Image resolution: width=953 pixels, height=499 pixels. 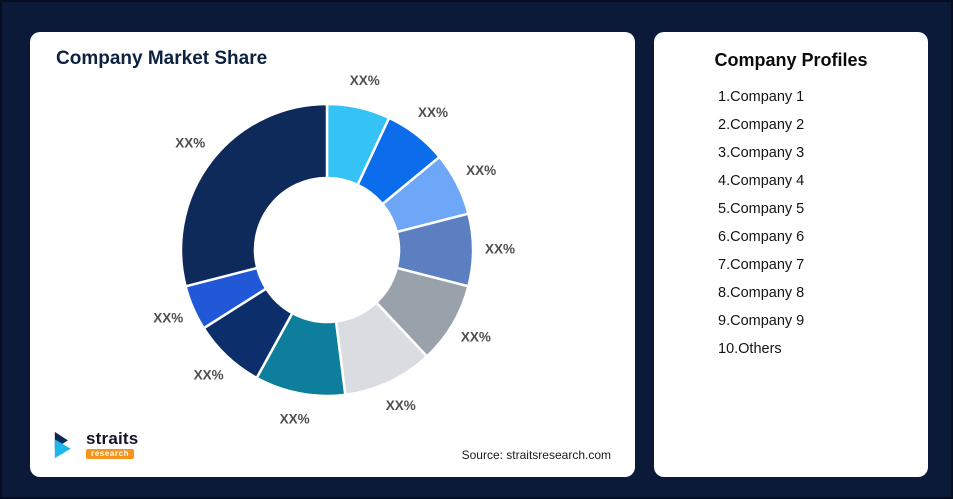 I want to click on company-profile-item: 7.Company 7, so click(x=761, y=265).